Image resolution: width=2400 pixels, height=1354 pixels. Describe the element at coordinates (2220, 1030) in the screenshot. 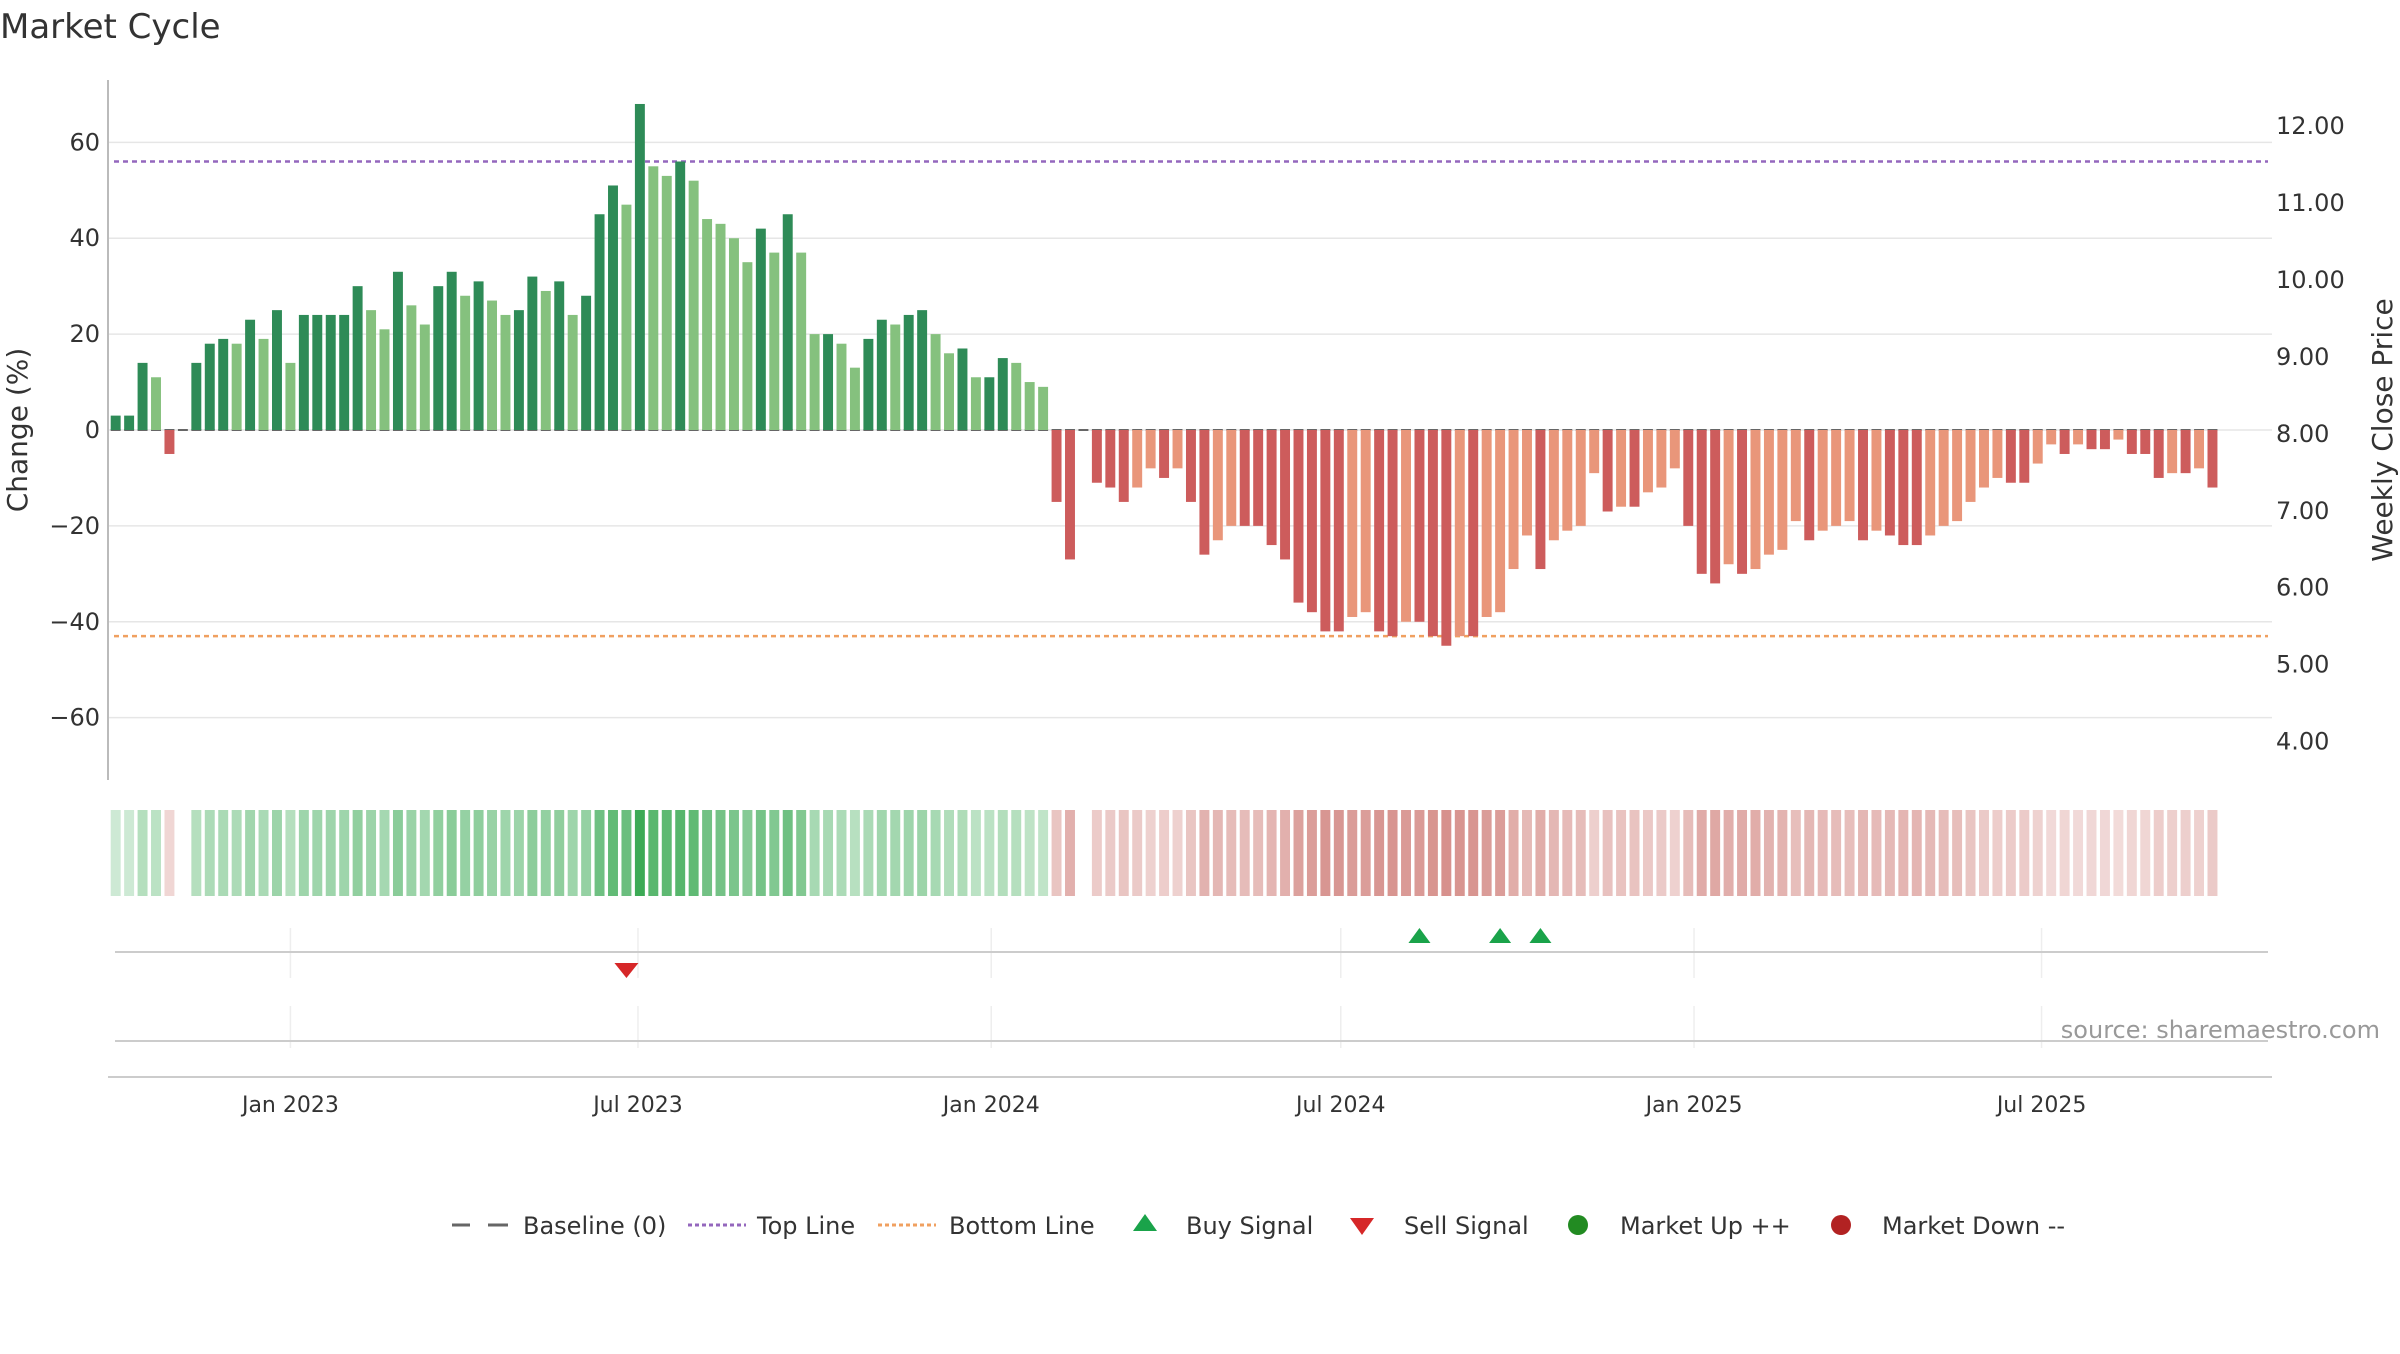

I see `source-label: source: sharemaestro.com` at that location.